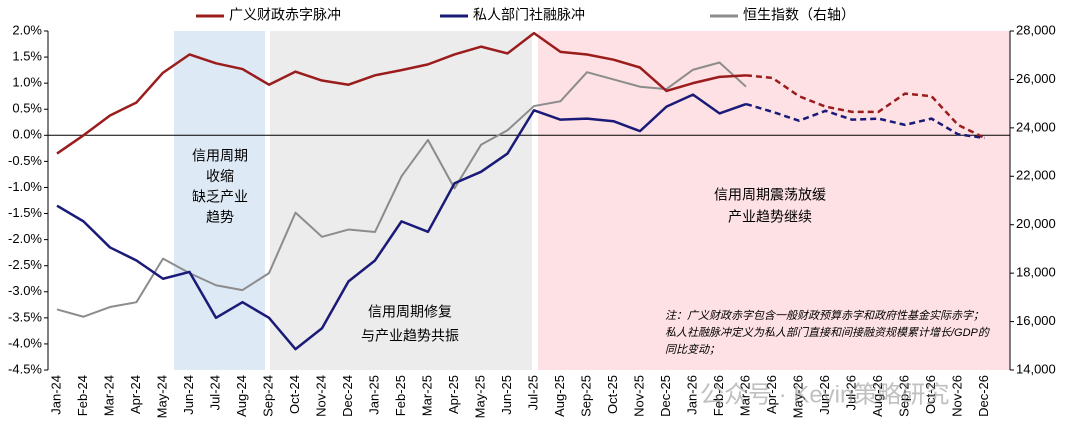 The width and height of the screenshot is (1080, 438). I want to click on y-tick-label: 0.0%, so click(27, 134).